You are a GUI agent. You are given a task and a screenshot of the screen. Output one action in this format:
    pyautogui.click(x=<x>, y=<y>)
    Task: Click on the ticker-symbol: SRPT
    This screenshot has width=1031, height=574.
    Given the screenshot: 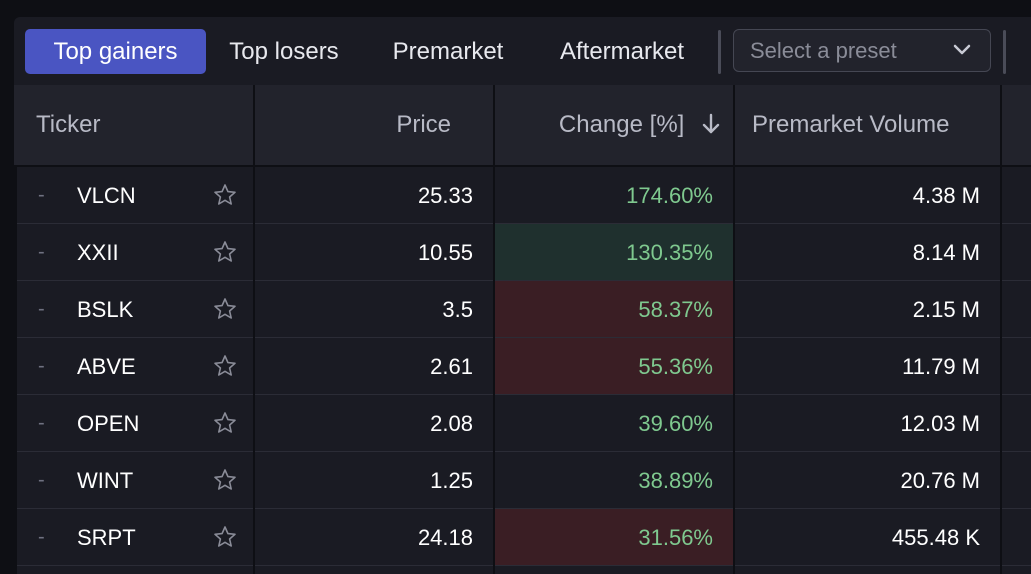 What is the action you would take?
    pyautogui.click(x=106, y=537)
    